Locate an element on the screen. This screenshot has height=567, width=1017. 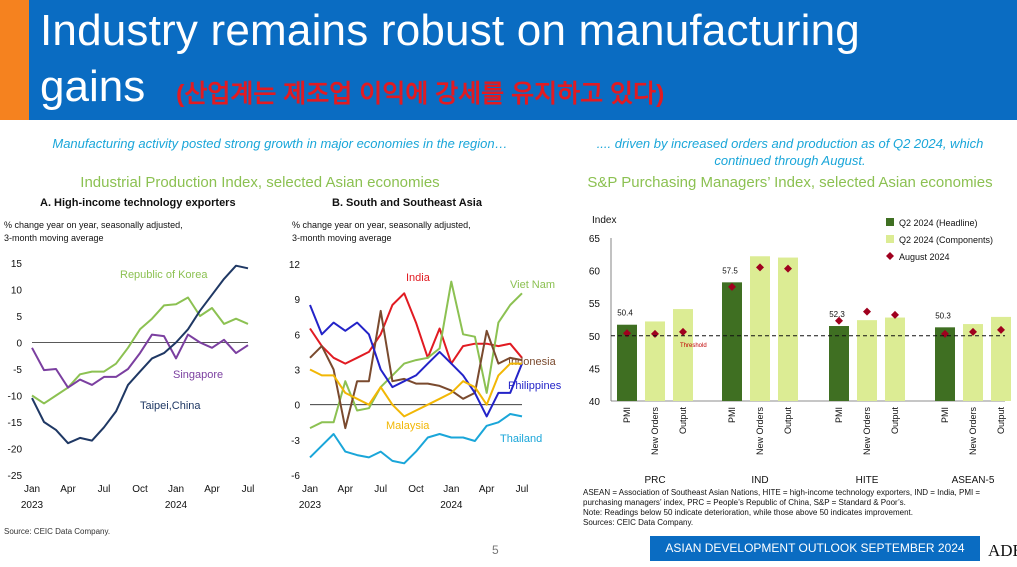
series-label: Malaysia is located at coordinates (408, 426).